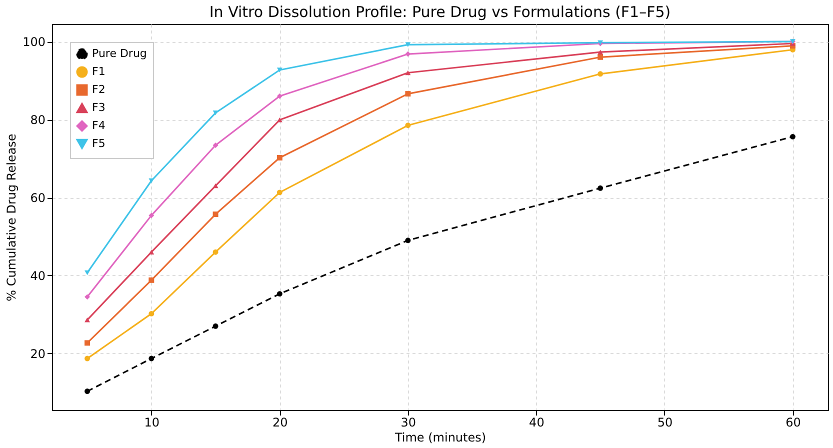 The width and height of the screenshot is (833, 448). Describe the element at coordinates (119, 53) in the screenshot. I see `legend-label: Pure Drug` at that location.